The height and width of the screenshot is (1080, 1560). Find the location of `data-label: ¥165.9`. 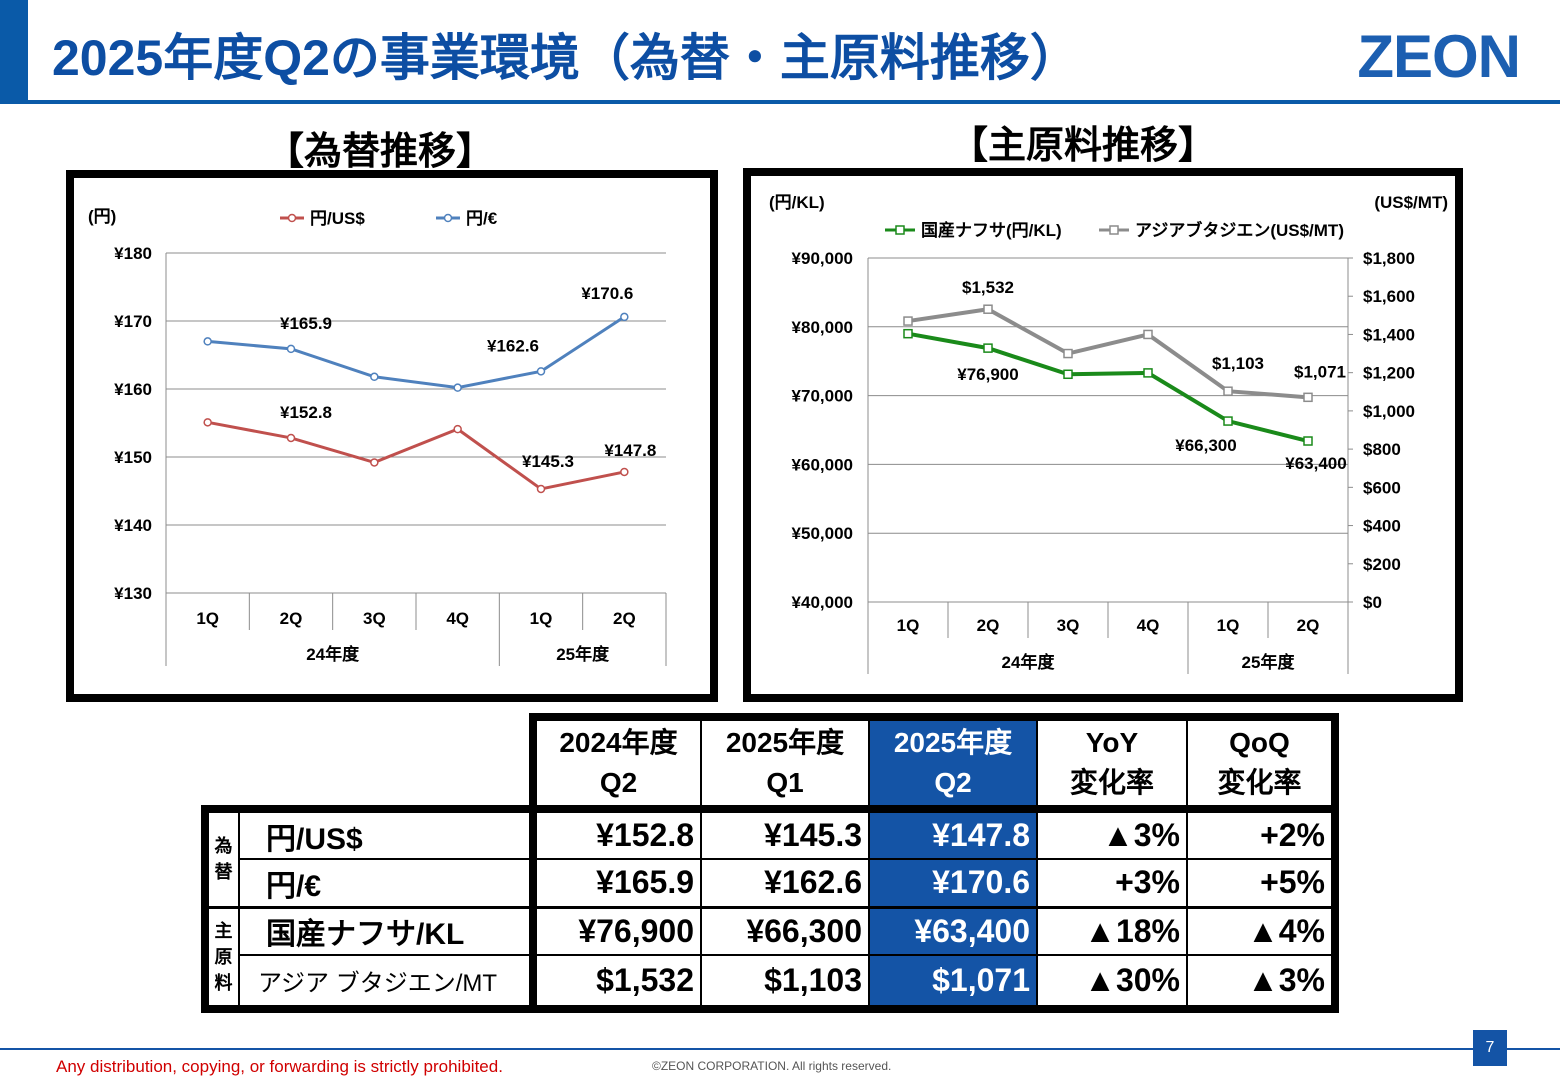

data-label: ¥165.9 is located at coordinates (306, 323).